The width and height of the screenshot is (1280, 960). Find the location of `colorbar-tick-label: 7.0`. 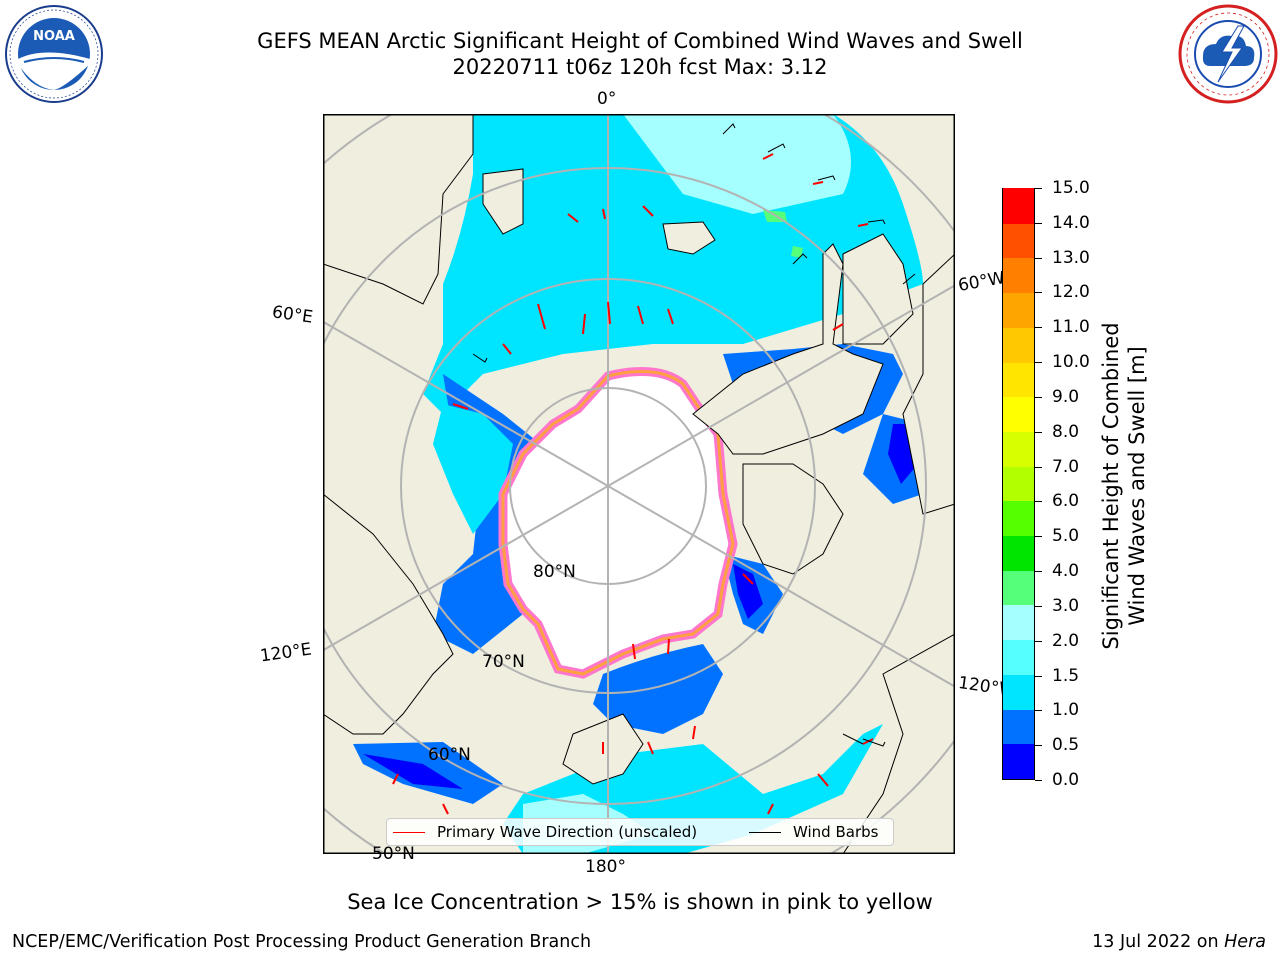

colorbar-tick-label: 7.0 is located at coordinates (1066, 467).